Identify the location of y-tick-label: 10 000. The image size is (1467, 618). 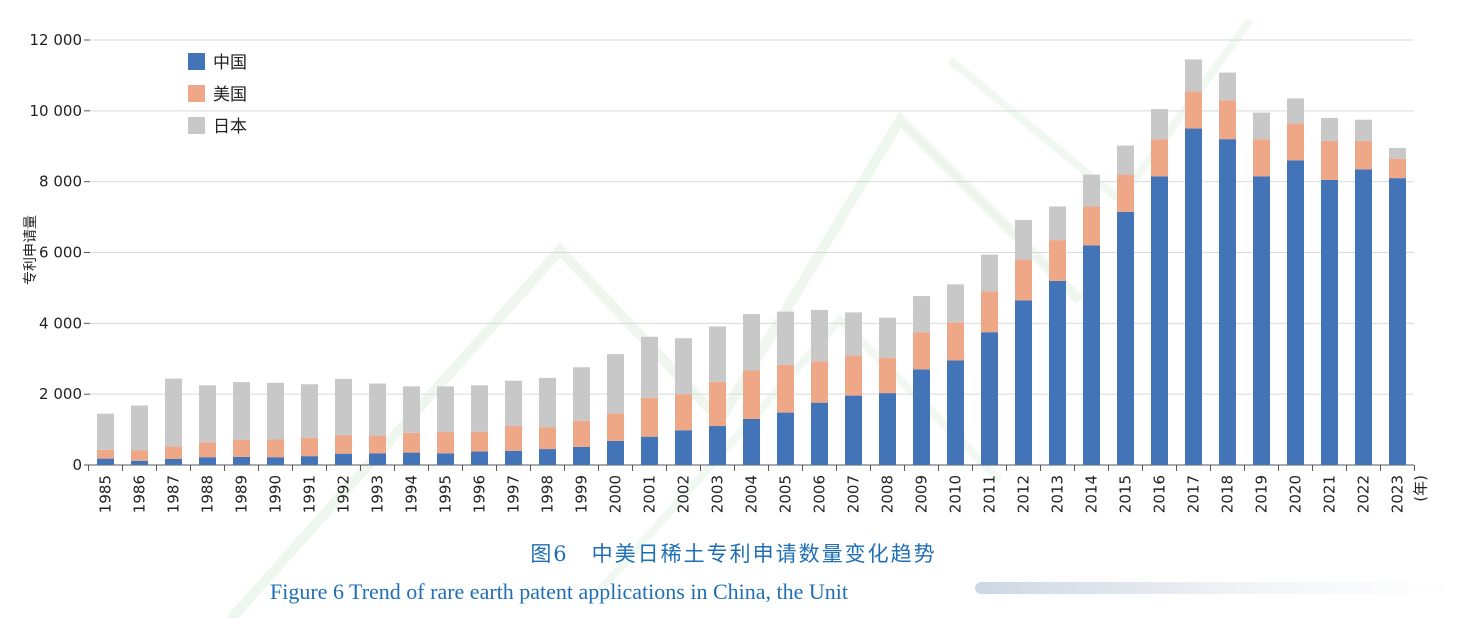
(56, 111).